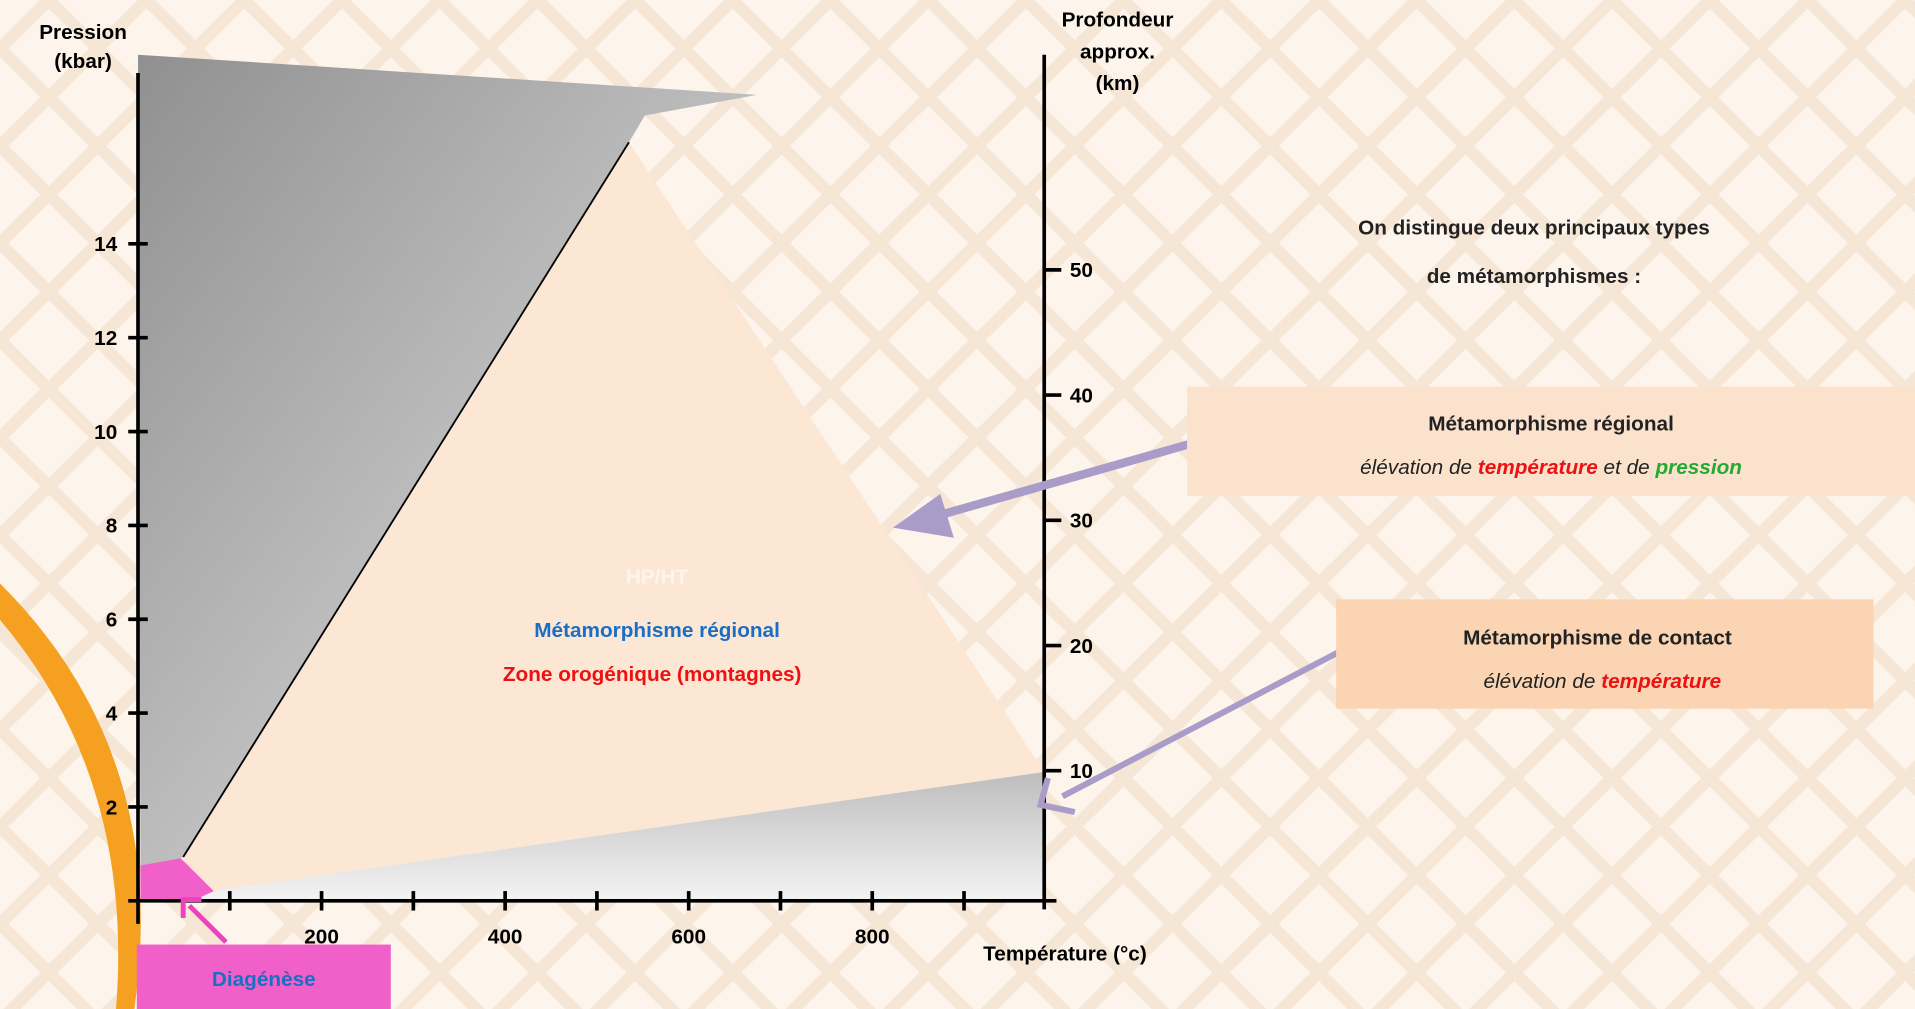 The width and height of the screenshot is (1915, 1009). Describe the element at coordinates (1697, 467) in the screenshot. I see `desc-part: pression` at that location.